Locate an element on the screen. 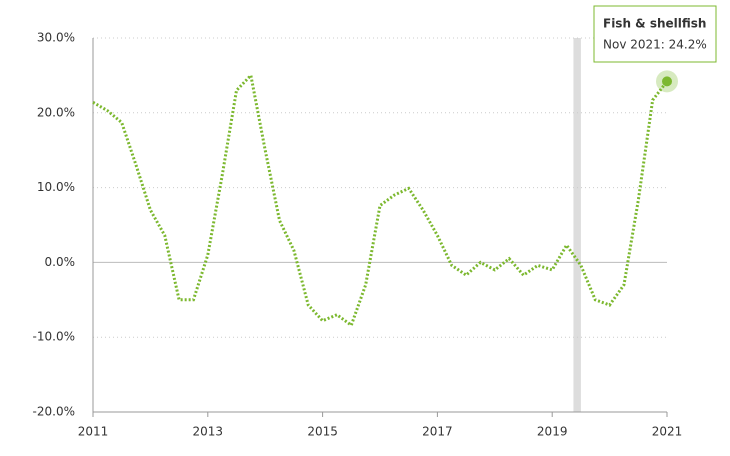 Image resolution: width=730 pixels, height=456 pixels. y-tick-label: 20.0% is located at coordinates (56, 112).